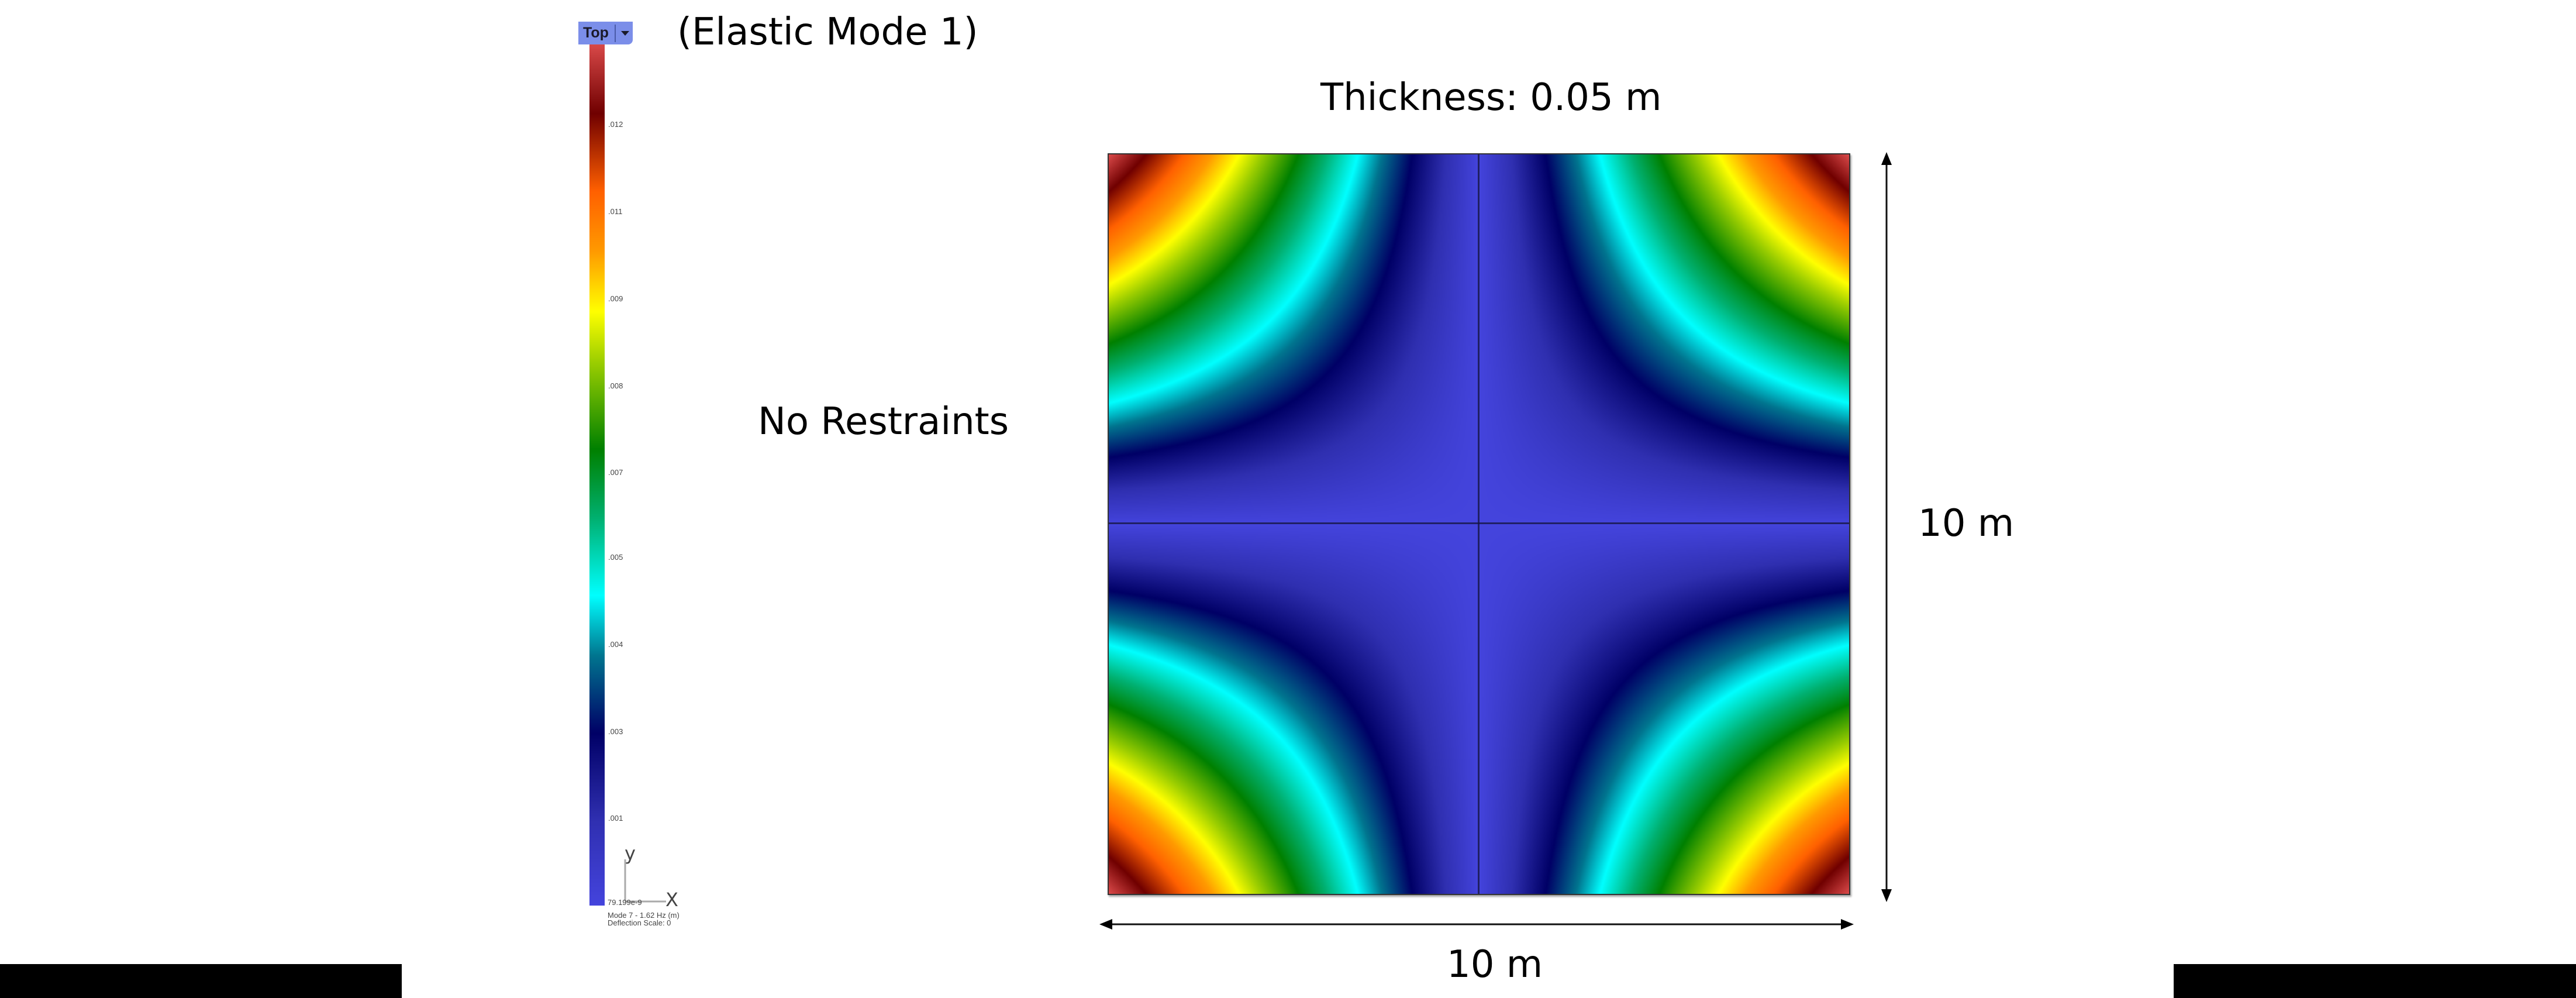 Image resolution: width=2576 pixels, height=998 pixels. I want to click on colorbar-tick-label: .012, so click(616, 124).